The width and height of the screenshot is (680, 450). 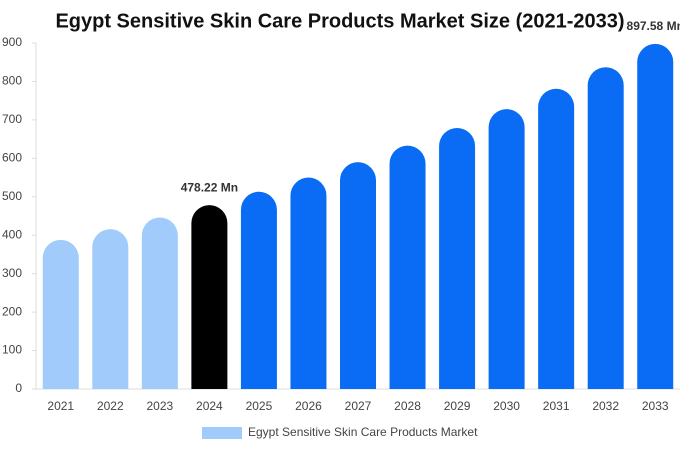 What do you see at coordinates (12, 350) in the screenshot?
I see `y-tick-label: 100` at bounding box center [12, 350].